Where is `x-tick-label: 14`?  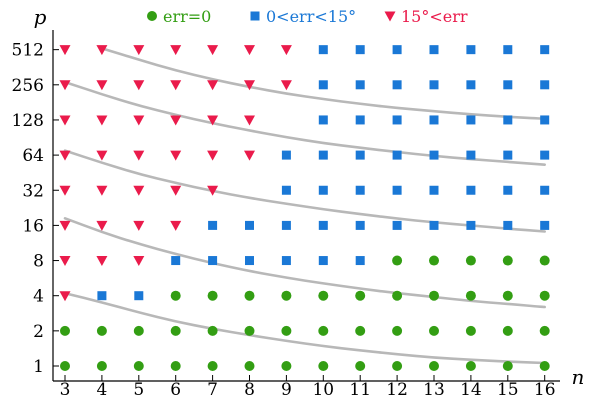 x-tick-label: 14 is located at coordinates (471, 389).